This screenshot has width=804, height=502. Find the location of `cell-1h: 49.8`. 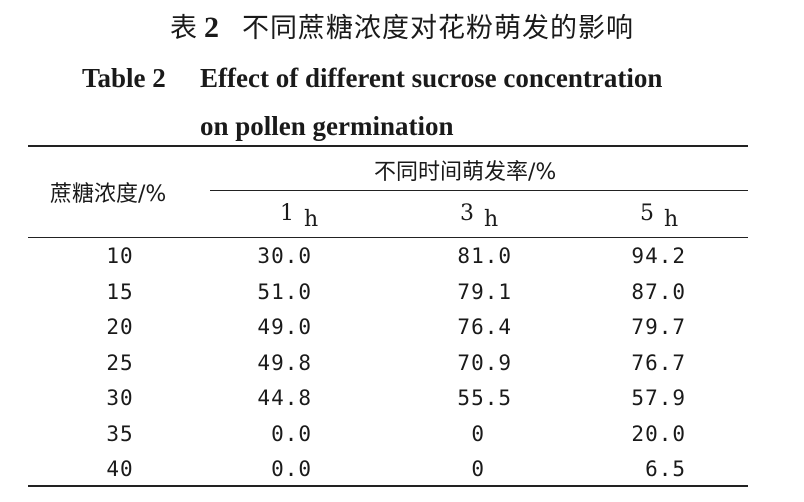

cell-1h: 49.8 is located at coordinates (284, 363).